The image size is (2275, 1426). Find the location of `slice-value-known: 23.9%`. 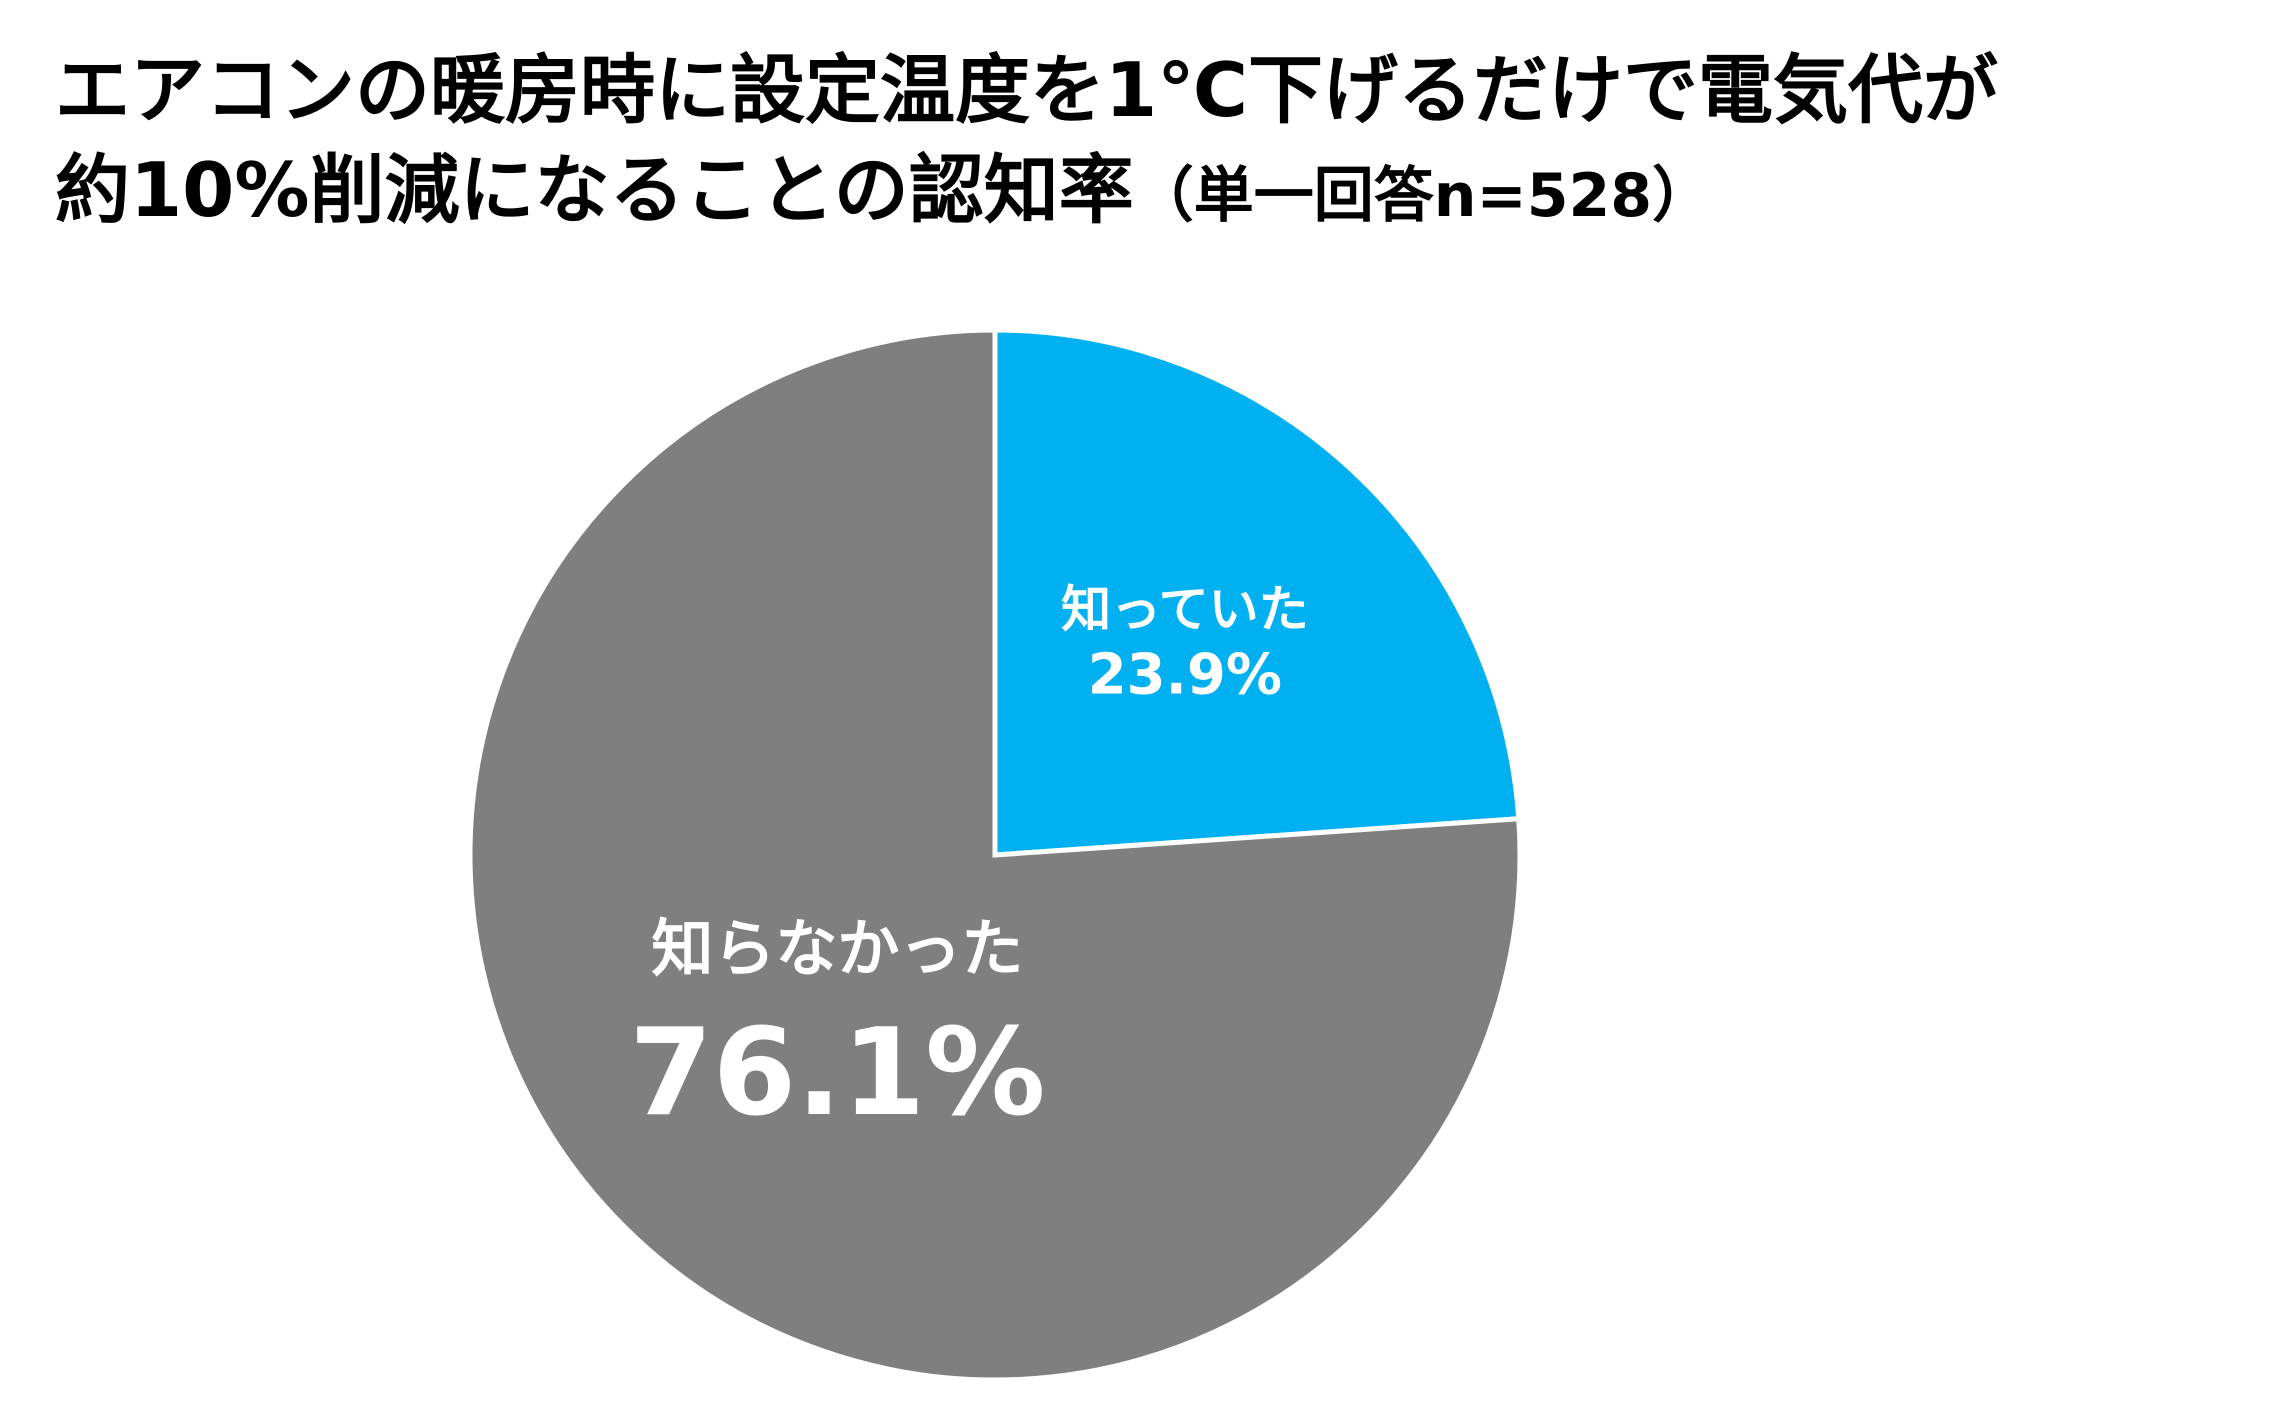

slice-value-known: 23.9% is located at coordinates (1185, 675).